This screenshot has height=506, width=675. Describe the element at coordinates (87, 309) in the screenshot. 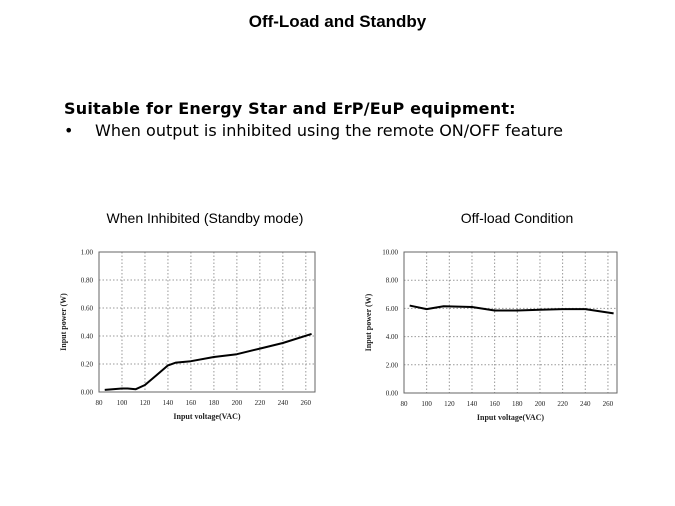

I see `y-tick-label: 0.60` at that location.